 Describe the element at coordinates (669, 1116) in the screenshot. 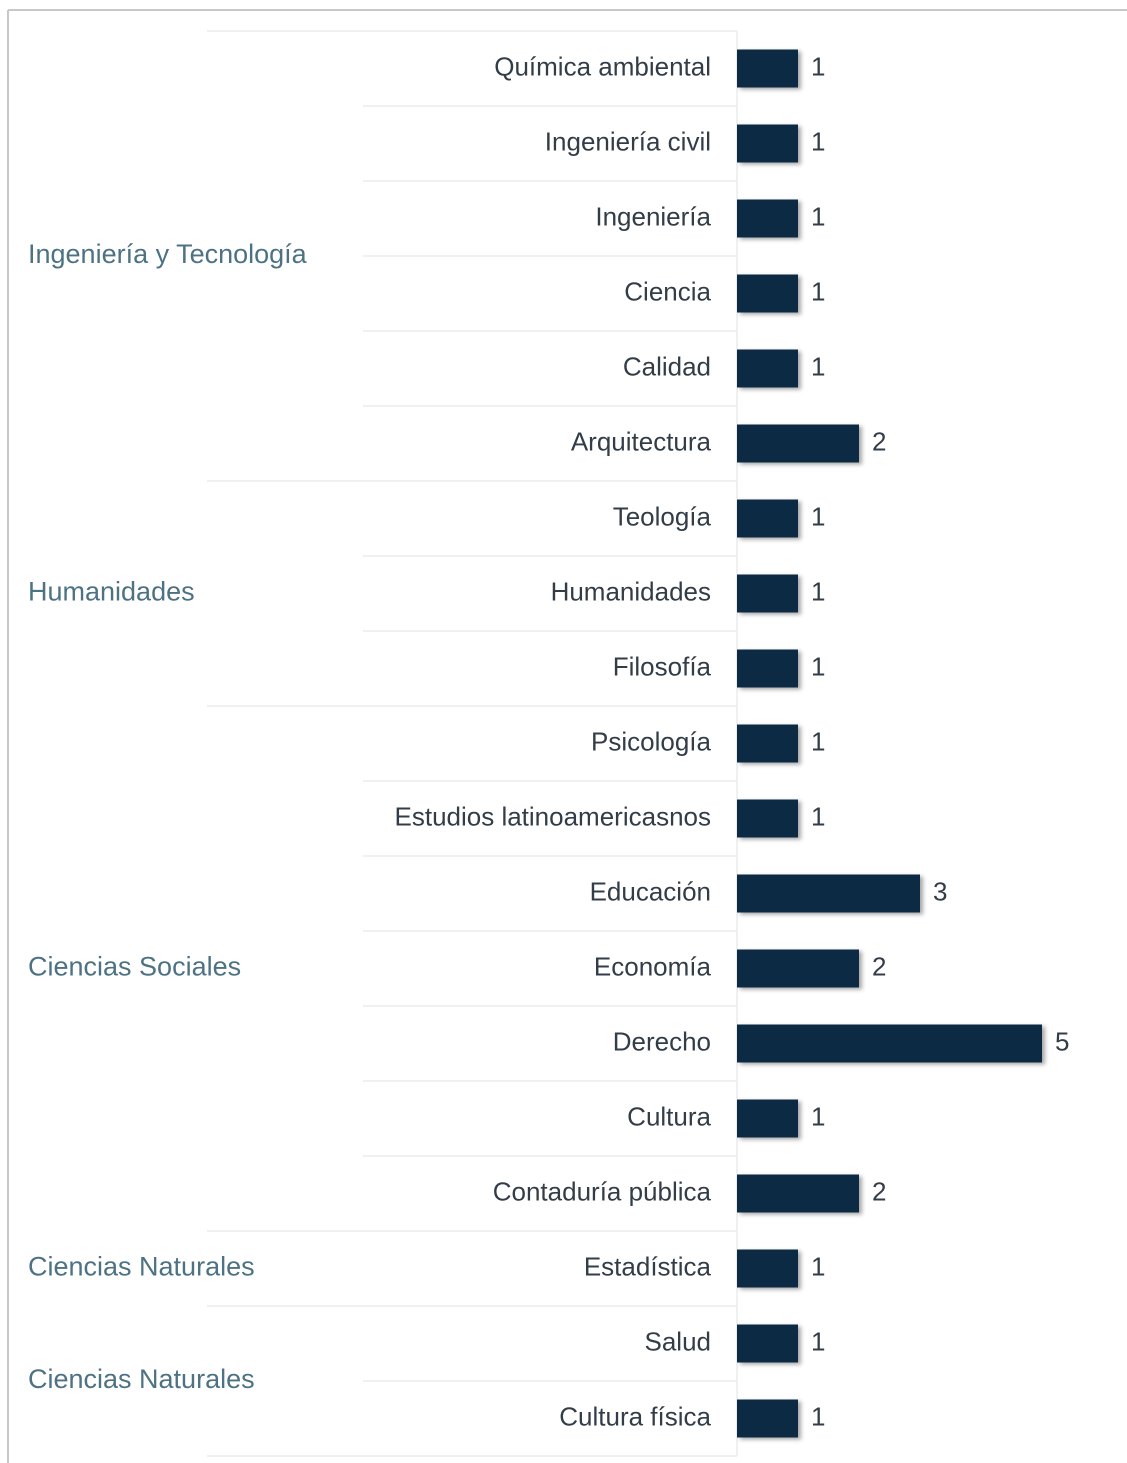

I see `category-label: Cultura` at that location.